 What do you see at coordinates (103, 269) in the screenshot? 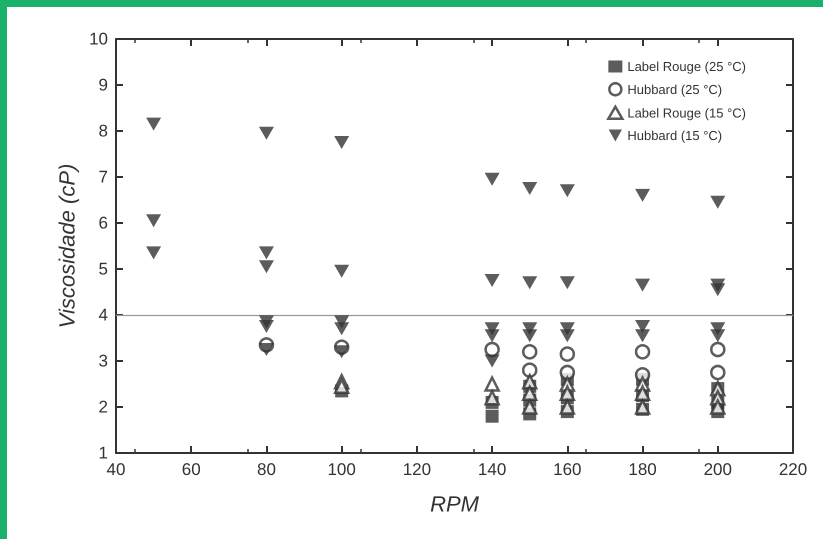
I see `y-tick-label: 5` at bounding box center [103, 269].